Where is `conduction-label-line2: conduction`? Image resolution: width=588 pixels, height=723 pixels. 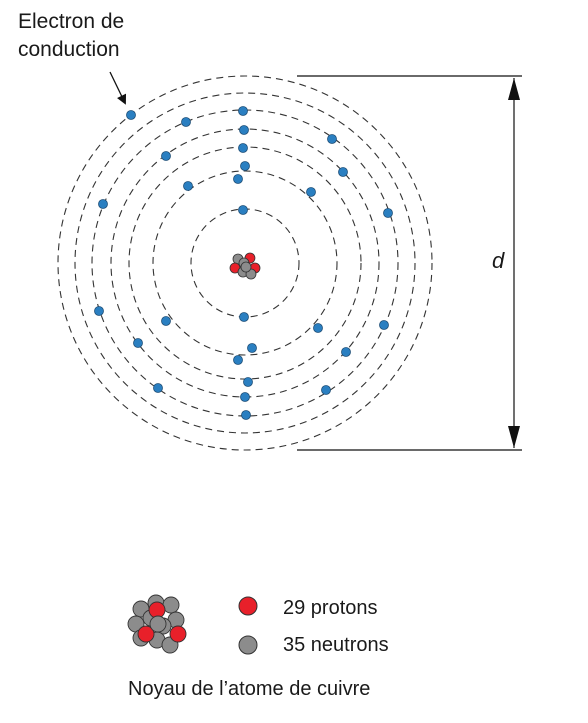 conduction-label-line2: conduction is located at coordinates (69, 49).